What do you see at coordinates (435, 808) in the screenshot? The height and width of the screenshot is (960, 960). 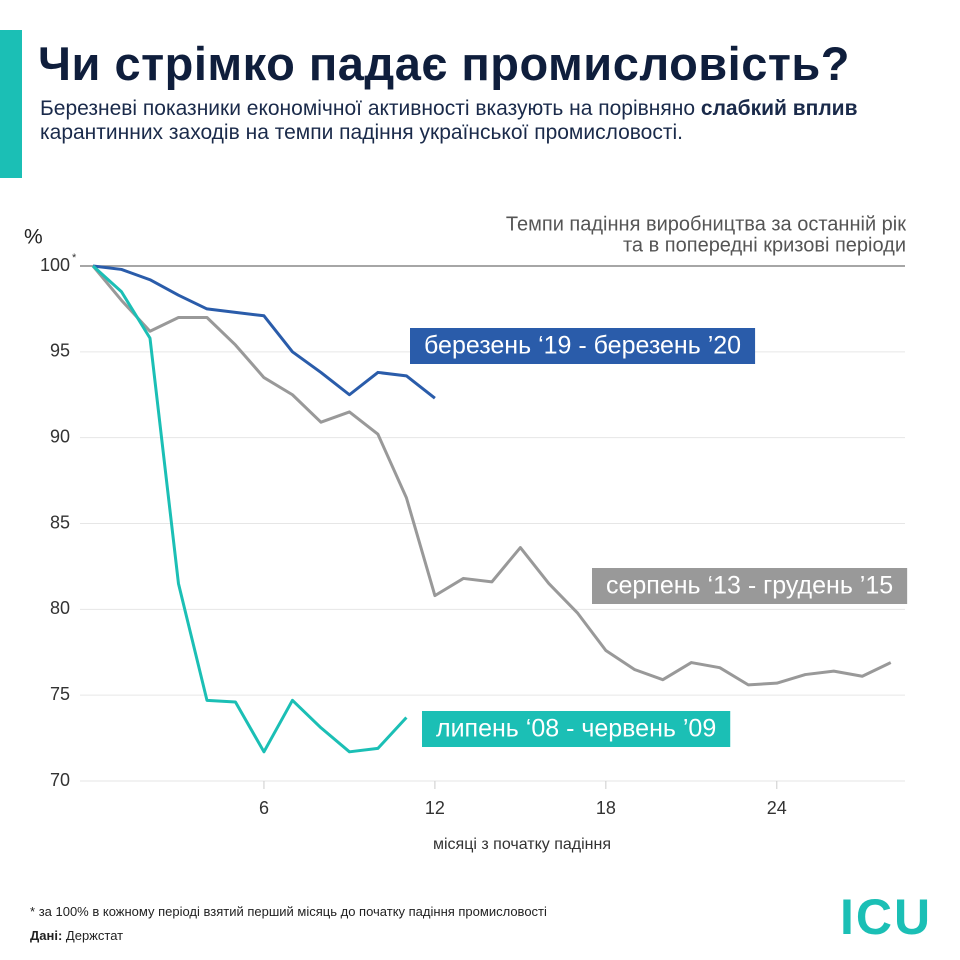 I see `x-tick-label: 12` at bounding box center [435, 808].